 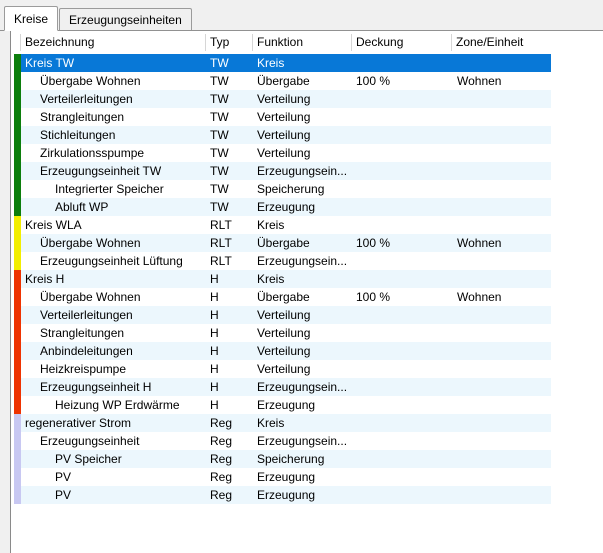 What do you see at coordinates (307, 459) in the screenshot?
I see `table-row: PV Speicher Reg Speicherung` at bounding box center [307, 459].